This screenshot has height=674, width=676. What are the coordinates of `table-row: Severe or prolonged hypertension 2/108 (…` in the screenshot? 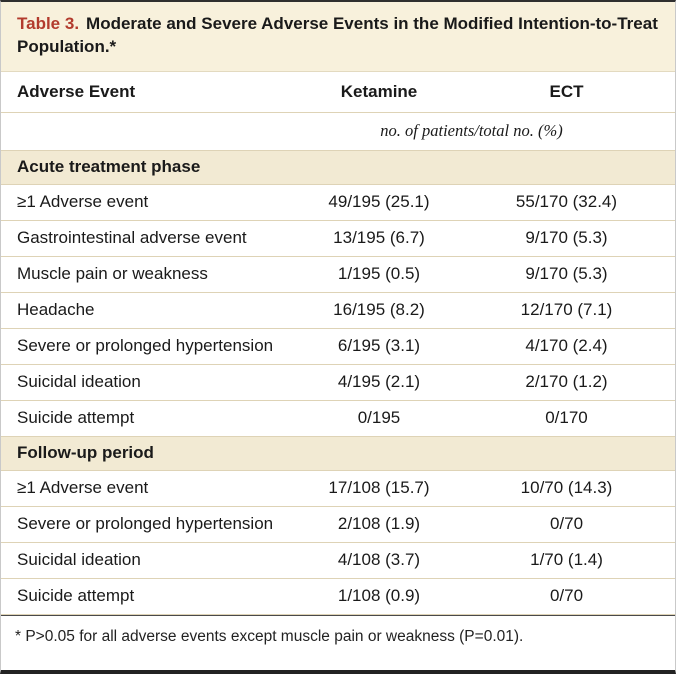 It's located at (338, 524).